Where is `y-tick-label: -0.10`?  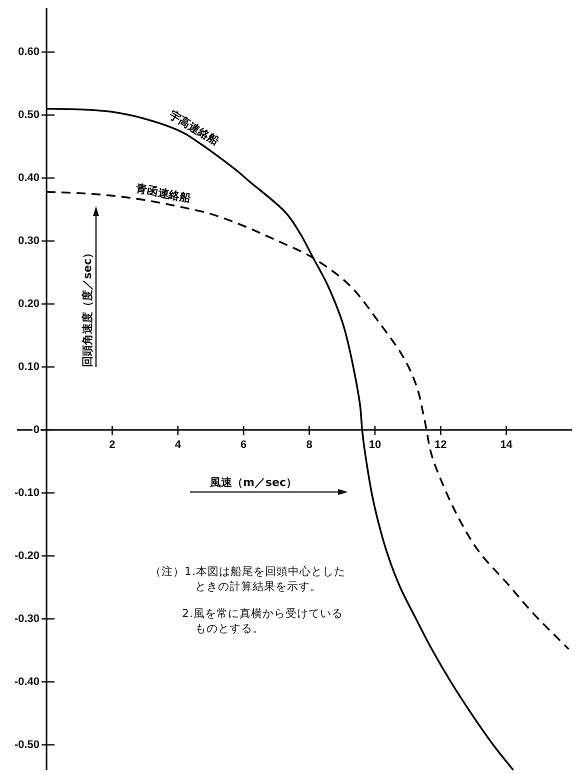
y-tick-label: -0.10 is located at coordinates (27, 492).